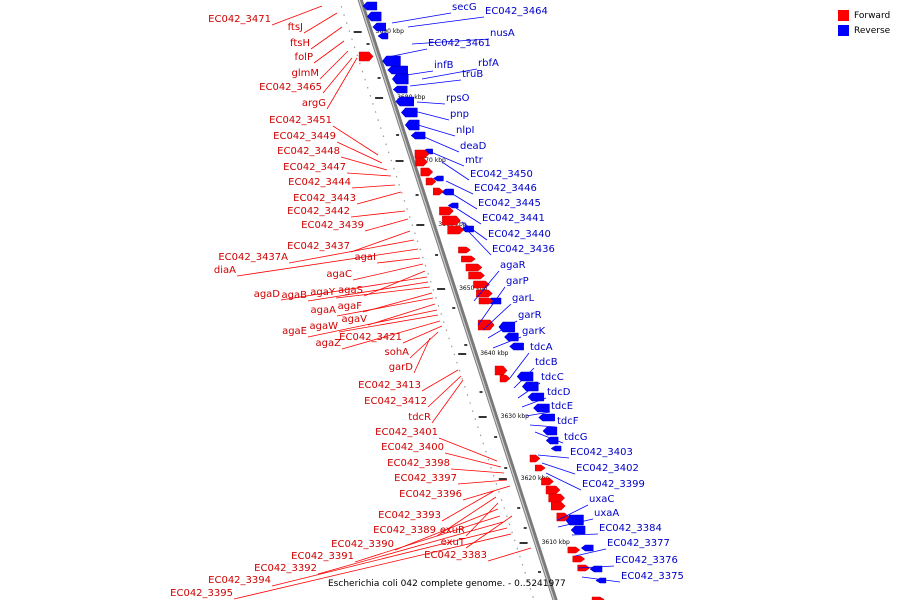  I want to click on forward-gene-label: agaC, so click(339, 274).